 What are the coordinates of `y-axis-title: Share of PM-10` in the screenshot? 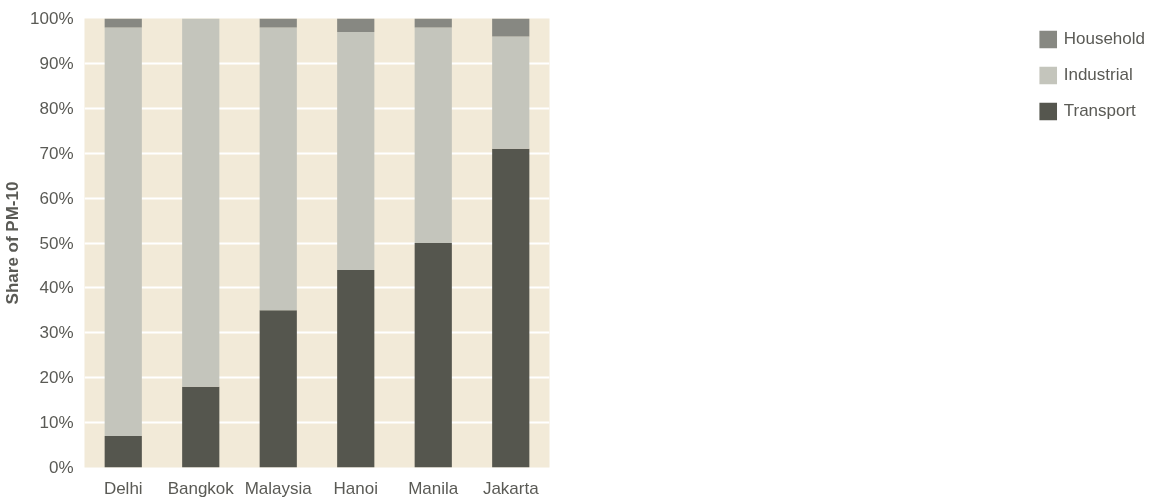 It's located at (13, 243).